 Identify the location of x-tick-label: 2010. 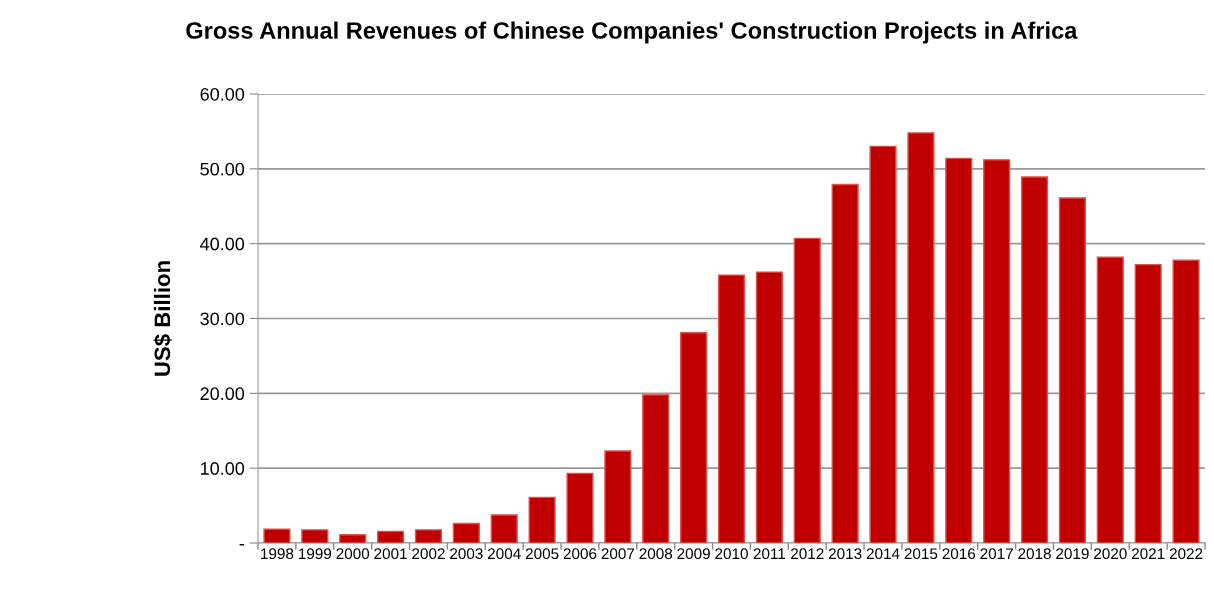
(731, 554).